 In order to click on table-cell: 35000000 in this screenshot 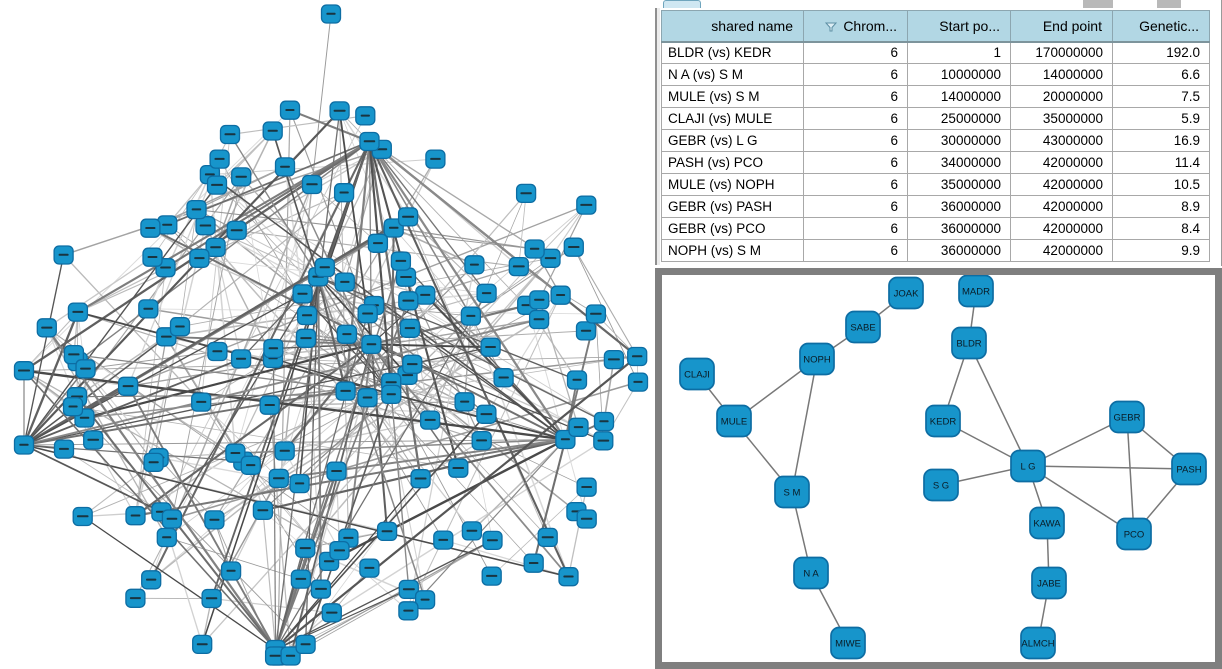, I will do `click(959, 184)`.